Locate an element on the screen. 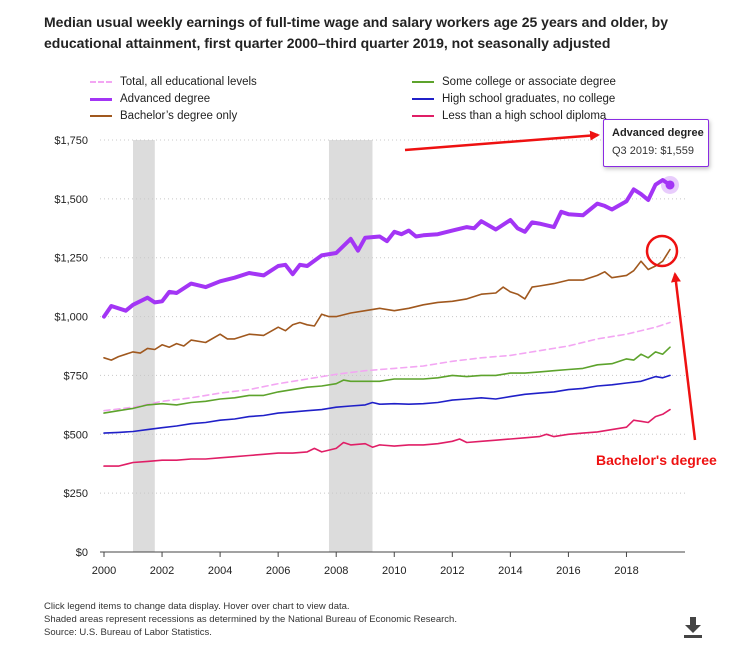  series-line-some-college is located at coordinates (387, 380).